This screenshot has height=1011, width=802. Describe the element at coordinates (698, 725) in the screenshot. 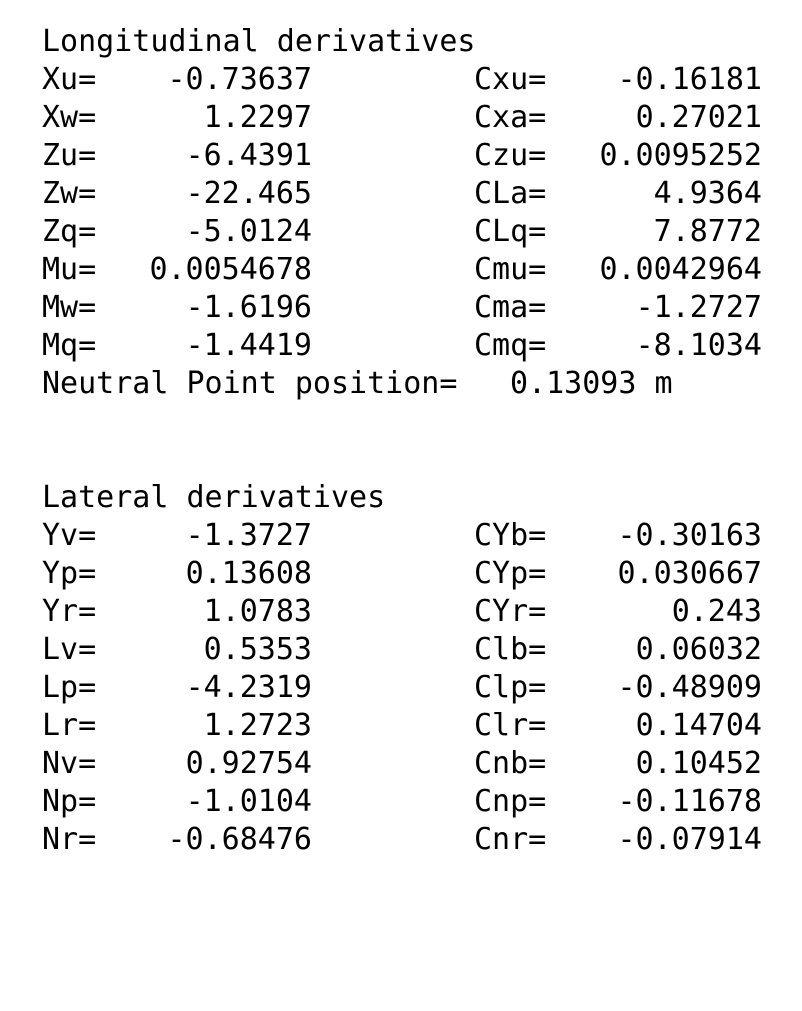

I see `coef-value: 0.14704` at that location.